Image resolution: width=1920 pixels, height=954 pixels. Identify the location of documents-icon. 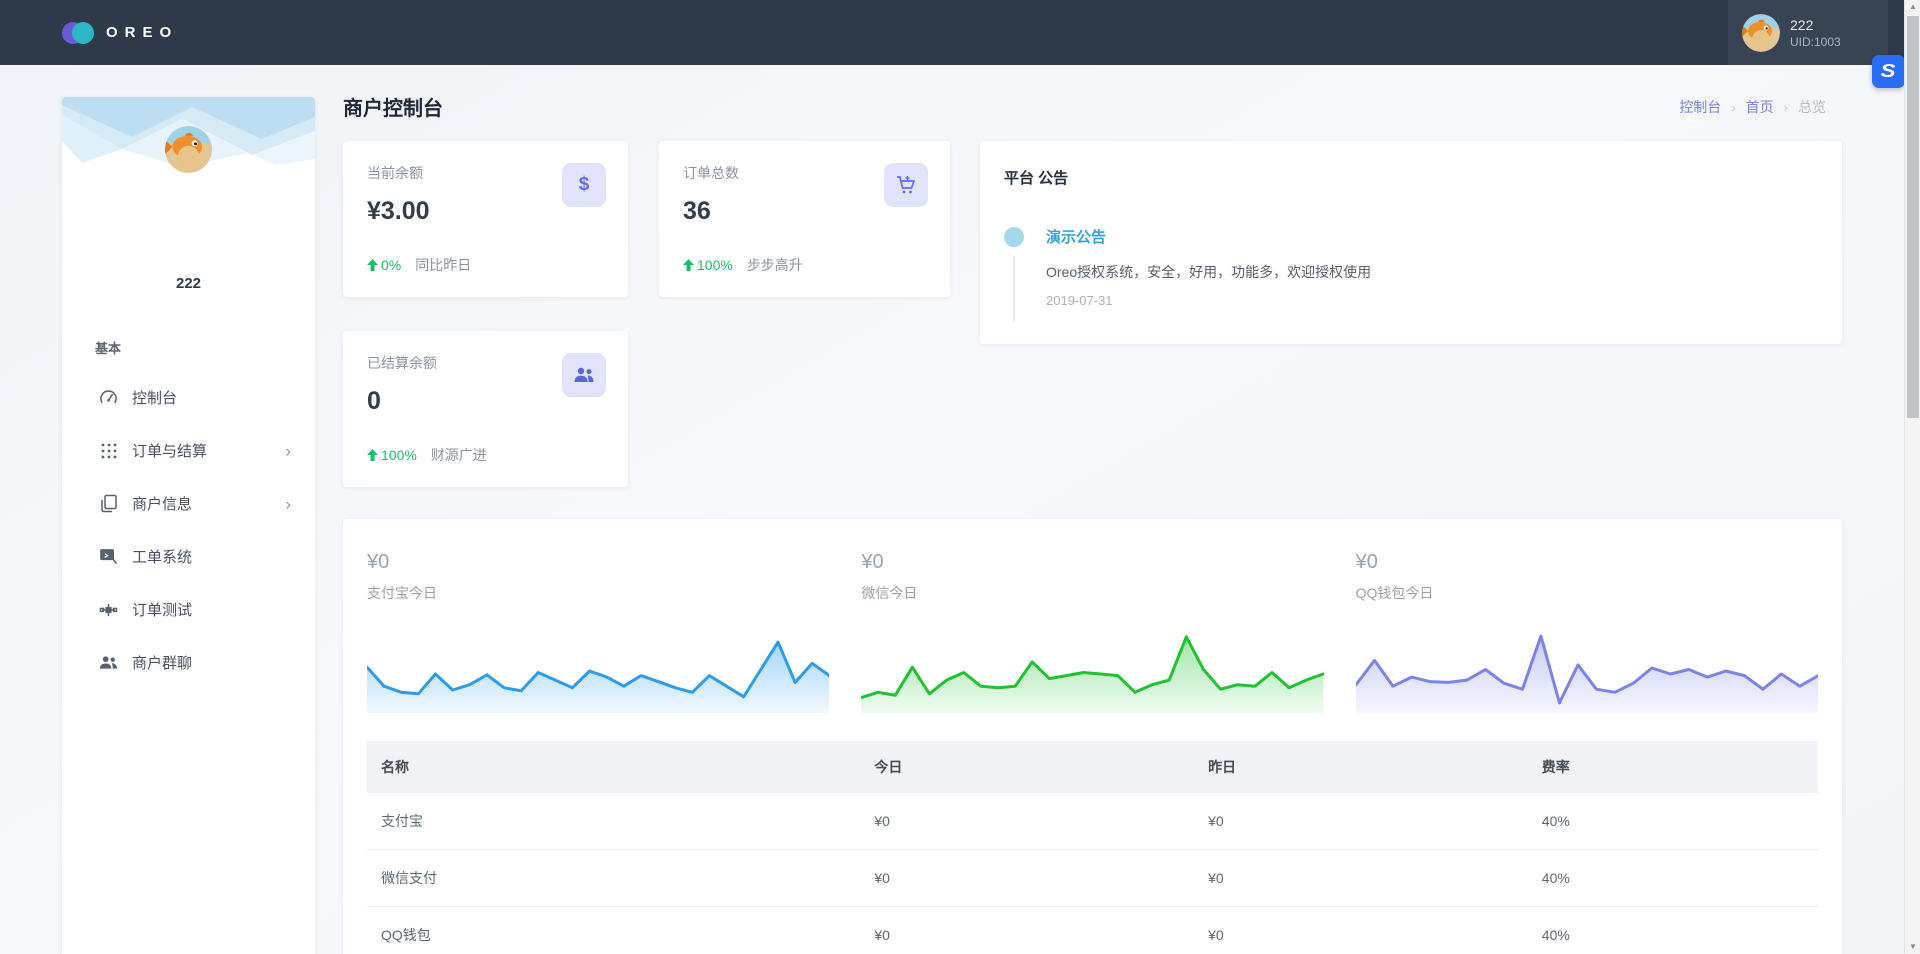
(108, 503).